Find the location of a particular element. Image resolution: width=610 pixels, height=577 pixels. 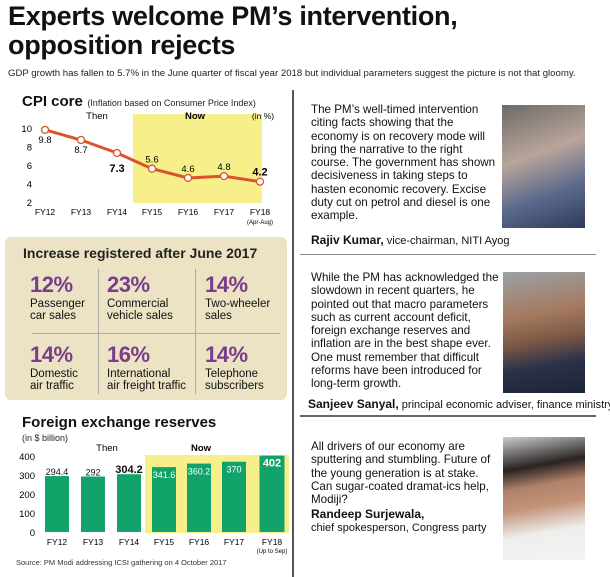

y-tick: 0 is located at coordinates (32, 533).